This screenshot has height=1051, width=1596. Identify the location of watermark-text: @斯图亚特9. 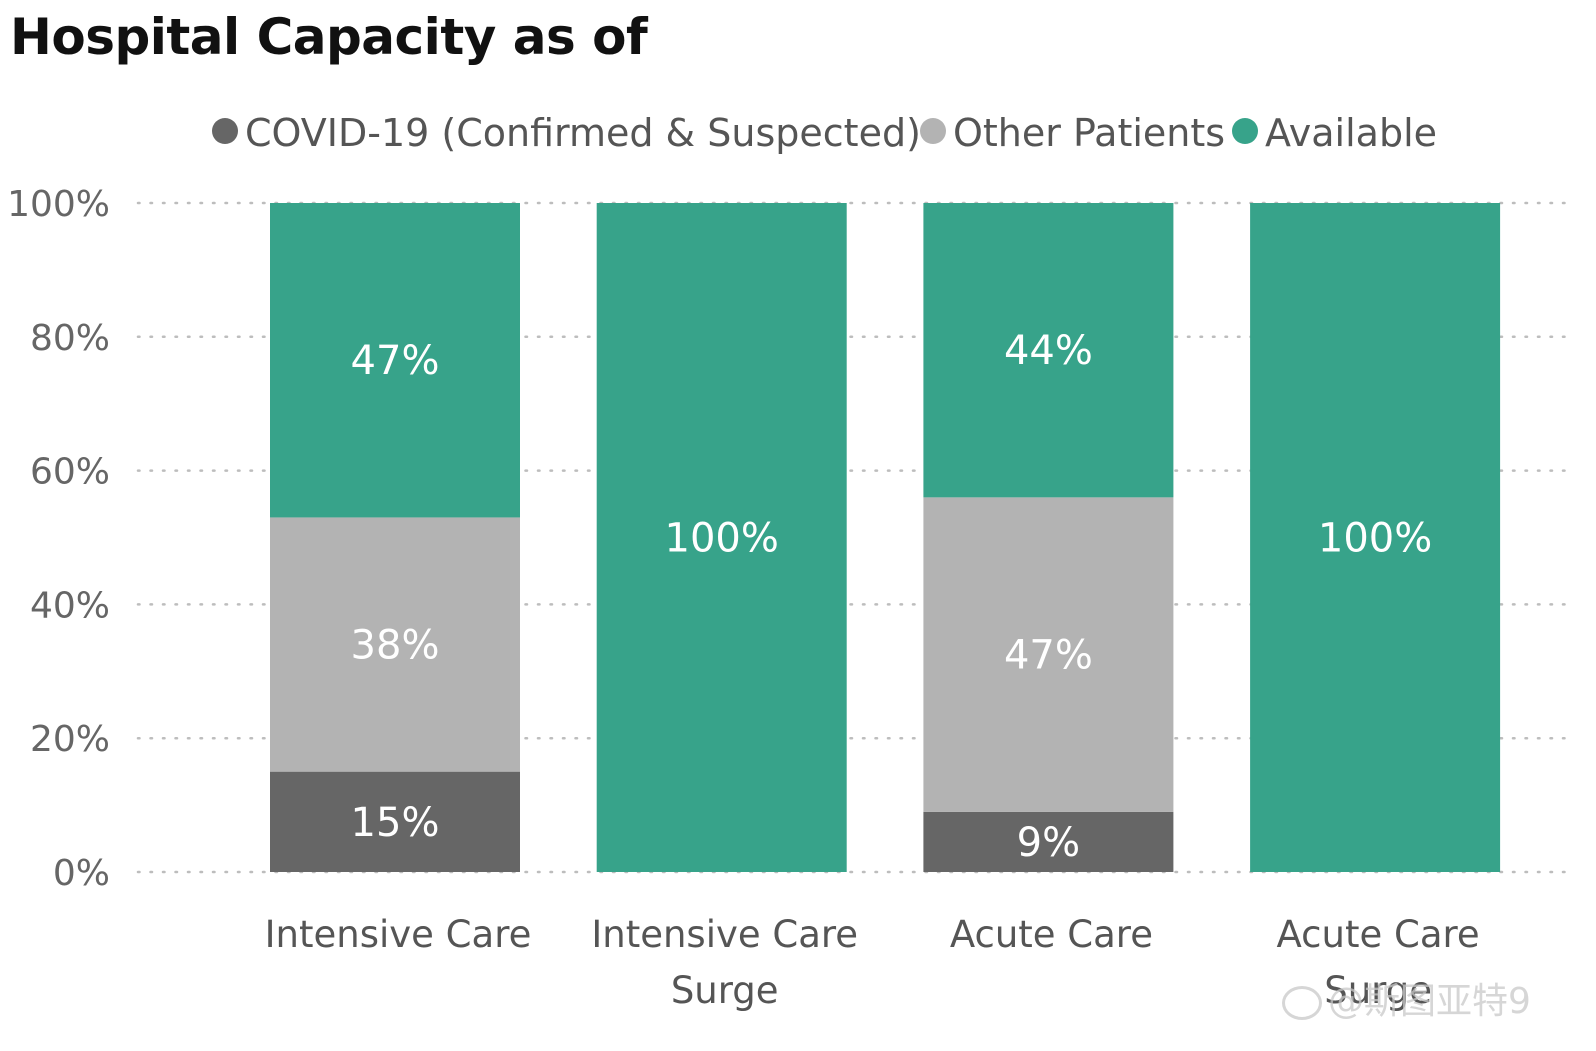
(1429, 1001).